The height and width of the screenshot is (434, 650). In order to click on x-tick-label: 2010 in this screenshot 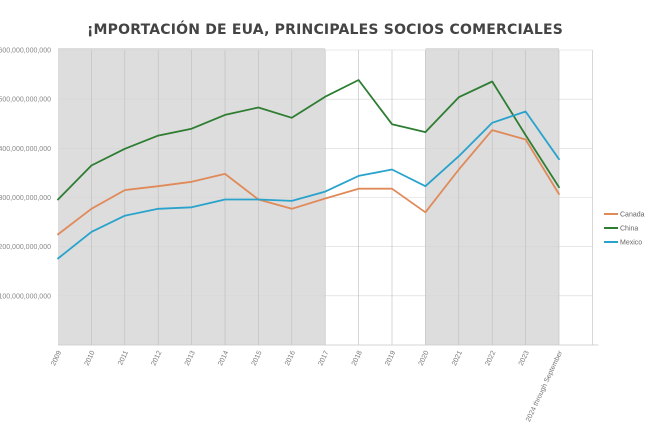, I will do `click(90, 358)`.